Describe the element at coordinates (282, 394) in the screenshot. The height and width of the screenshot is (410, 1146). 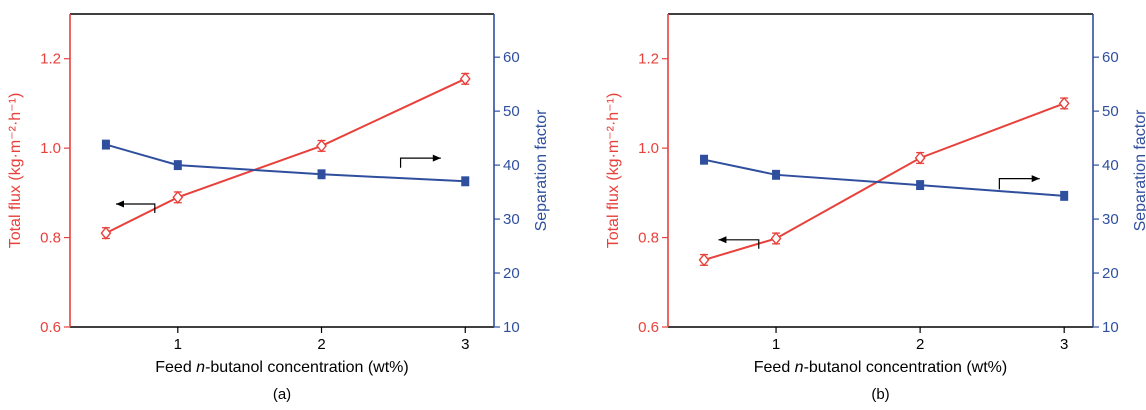
I see `panel-label: (a)` at that location.